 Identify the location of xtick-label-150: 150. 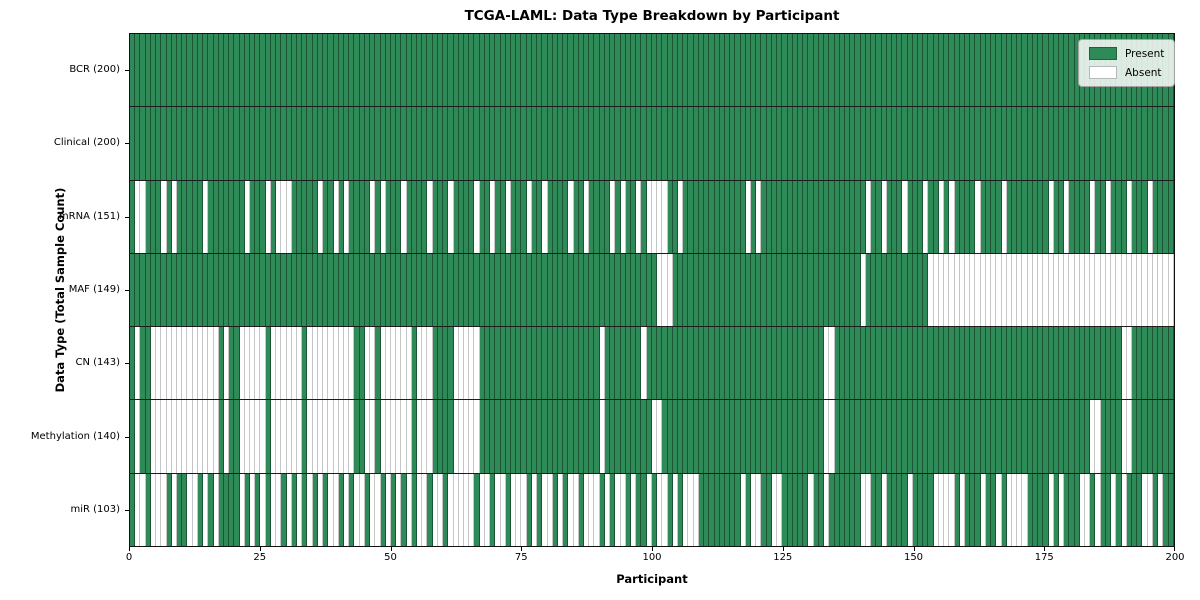
(913, 557).